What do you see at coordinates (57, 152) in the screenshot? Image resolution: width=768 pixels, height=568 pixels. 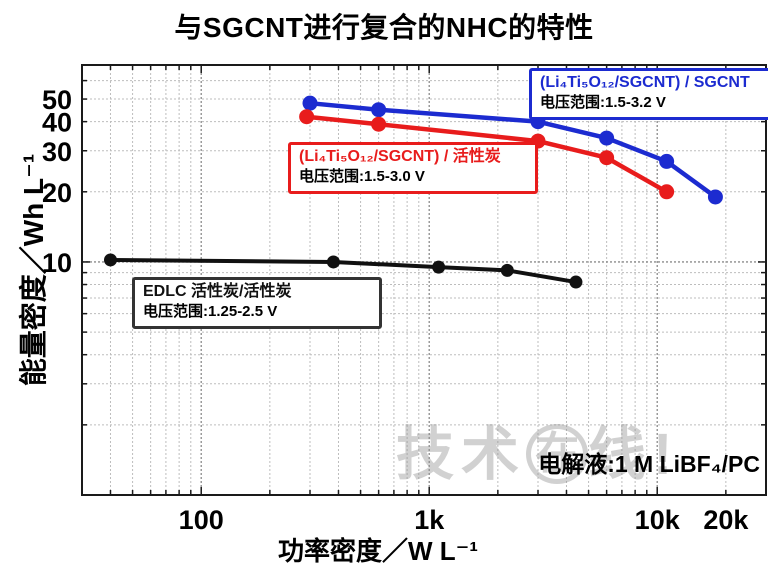 I see `y-tick-label: 30` at bounding box center [57, 152].